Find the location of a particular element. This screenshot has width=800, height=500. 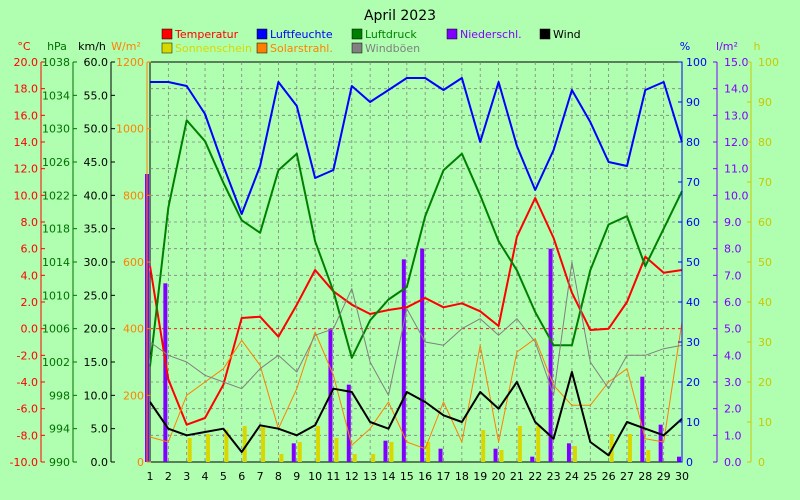

x-tick-label: 19 is located at coordinates (480, 476).